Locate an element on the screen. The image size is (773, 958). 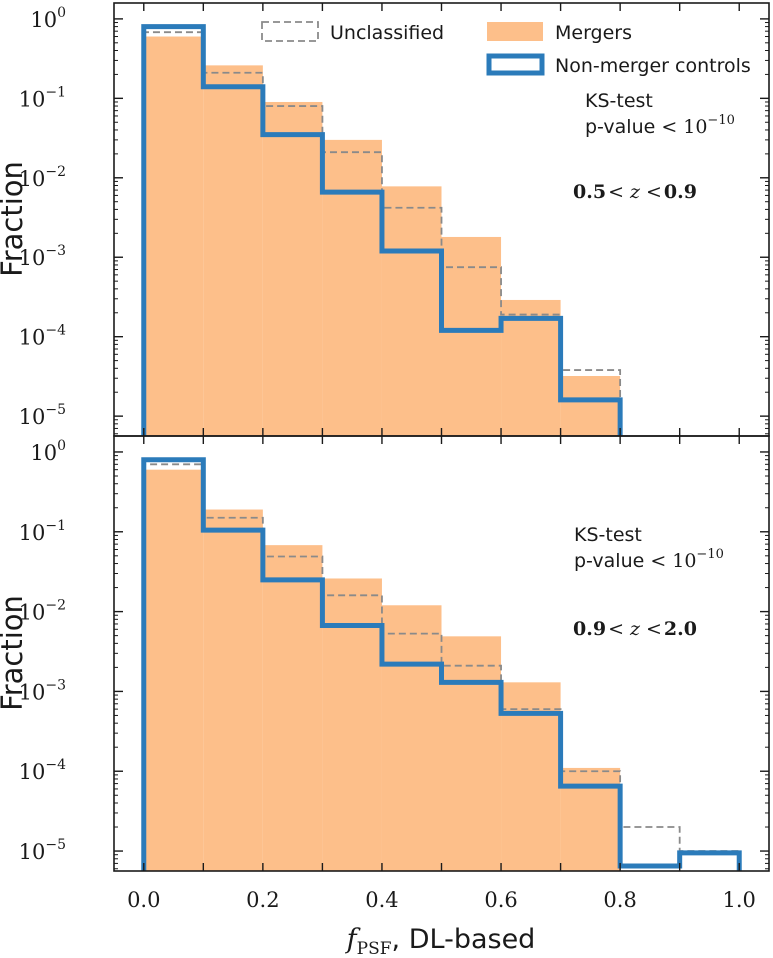
top-y-tick-label-3: 10⁻³ is located at coordinates (42, 256).